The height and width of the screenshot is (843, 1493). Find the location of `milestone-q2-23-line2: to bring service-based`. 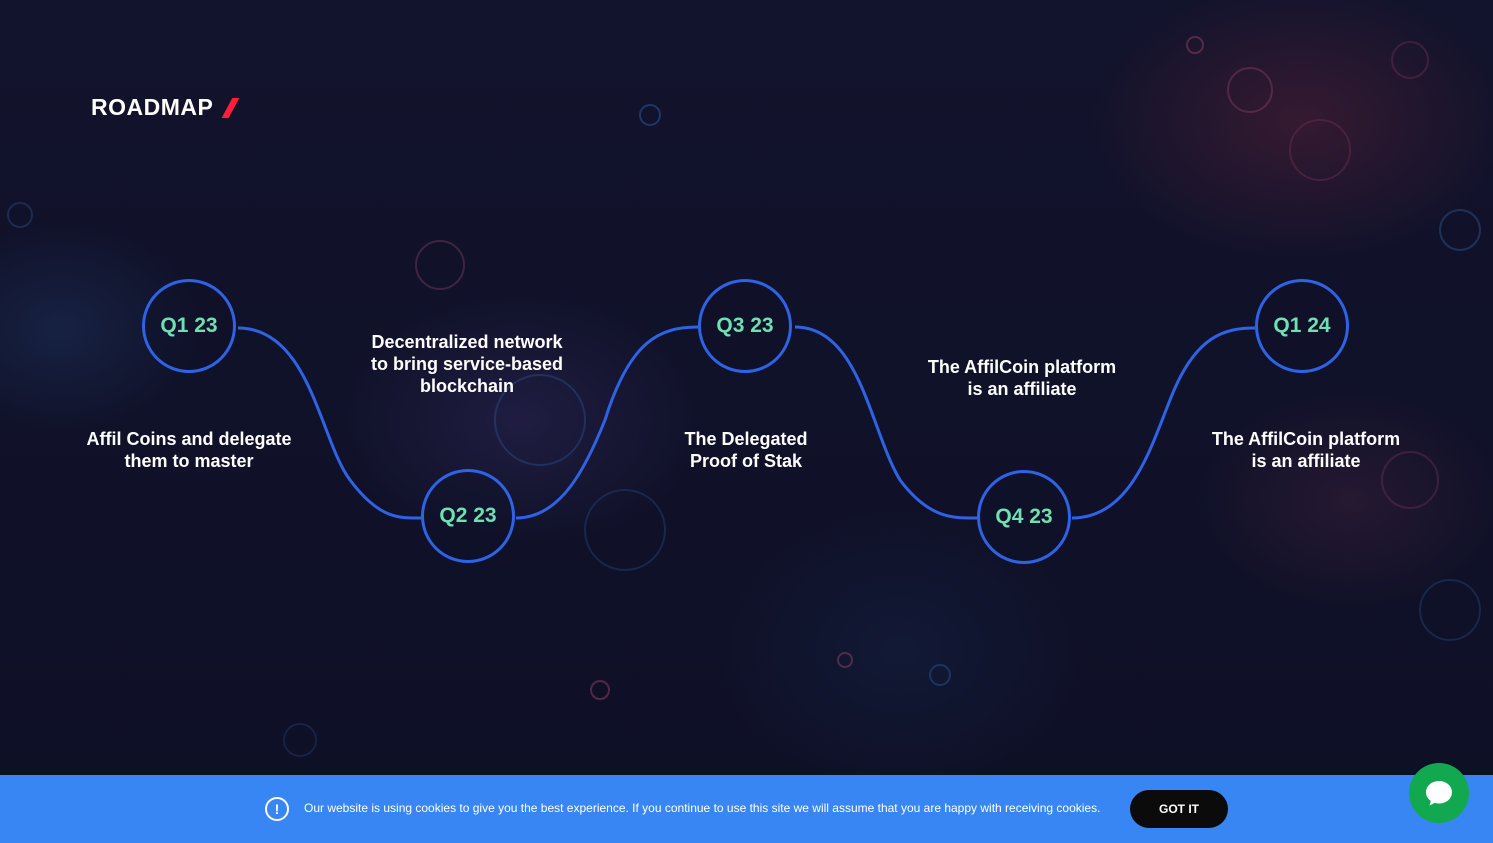

milestone-q2-23-line2: to bring service-based is located at coordinates (467, 364).